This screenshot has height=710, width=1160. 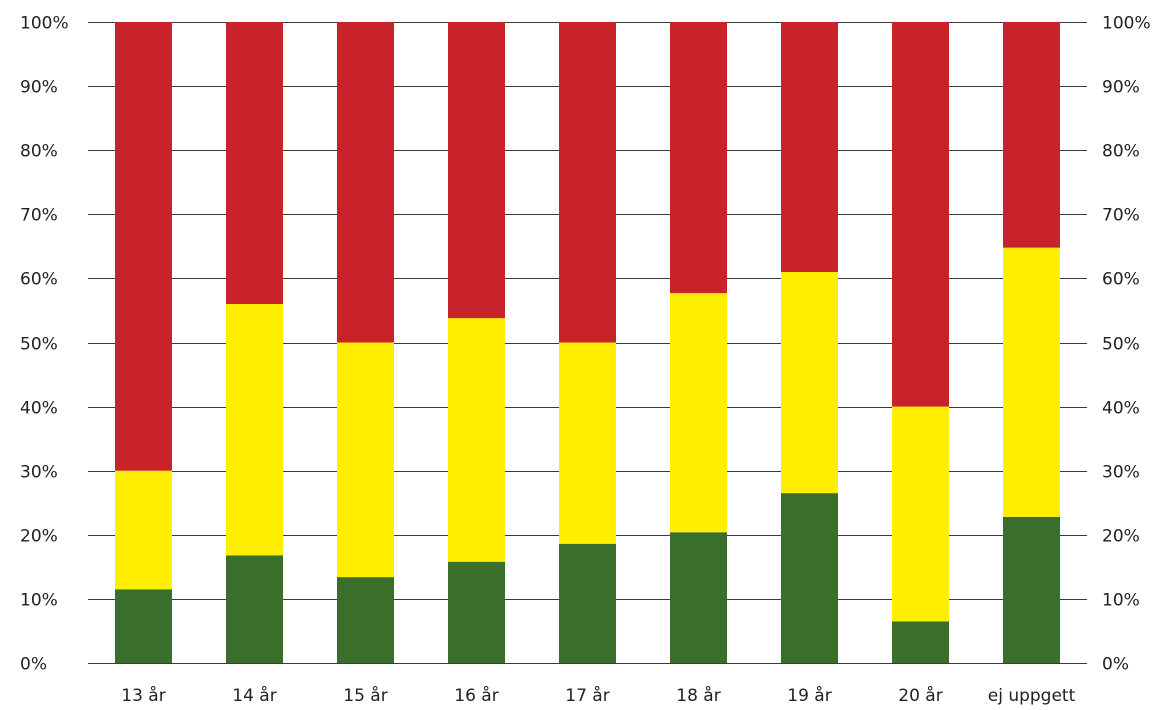 I want to click on y-tick-label-right: 80%, so click(x=1121, y=152).